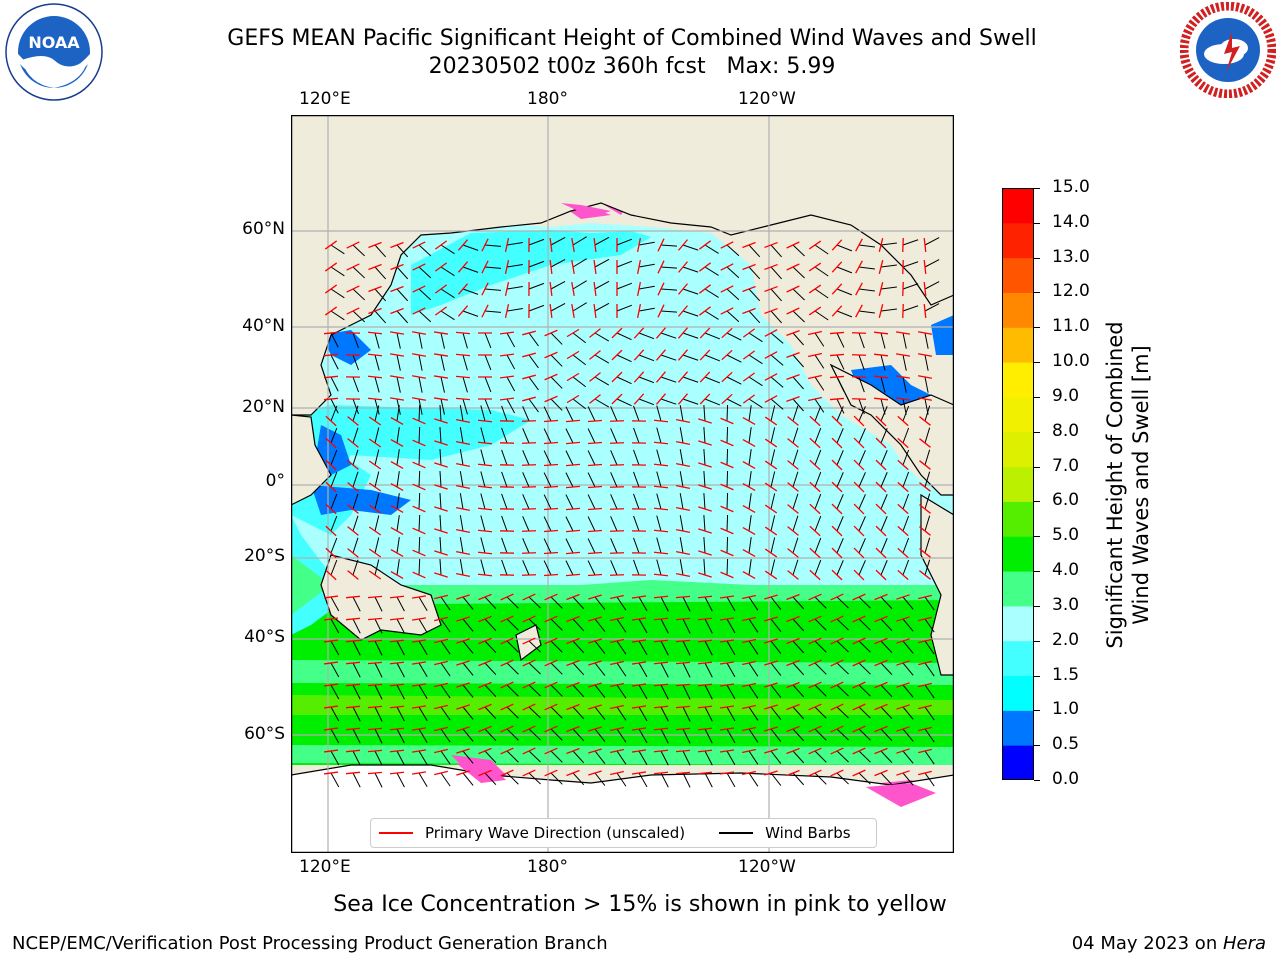  What do you see at coordinates (1071, 326) in the screenshot?
I see `colorbar-tick-label: 11.0` at bounding box center [1071, 326].